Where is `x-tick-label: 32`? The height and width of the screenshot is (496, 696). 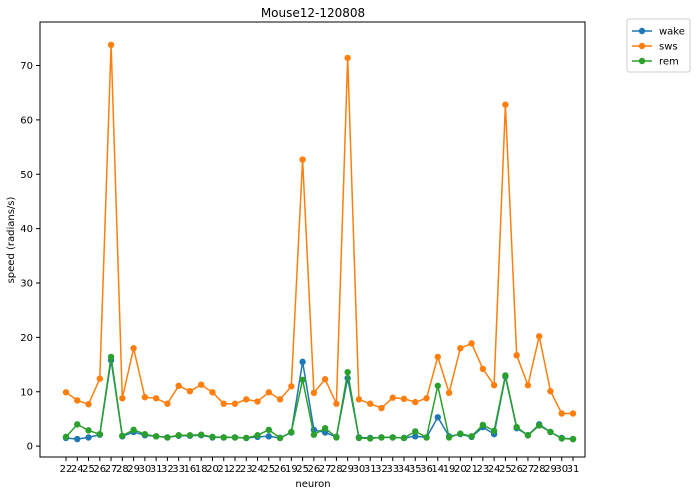 x-tick-label: 32 is located at coordinates (381, 469).